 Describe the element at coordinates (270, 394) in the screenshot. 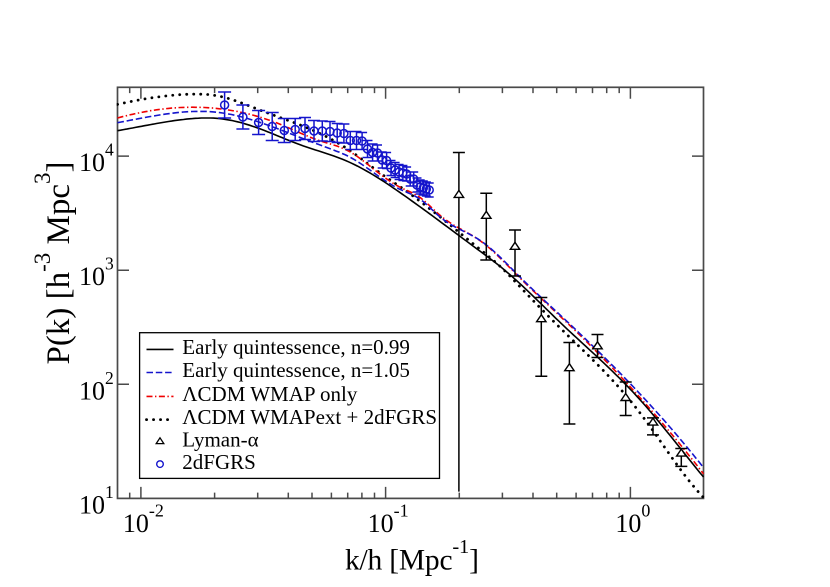

I see `svg-text: ΛCDM WMAP only` at that location.